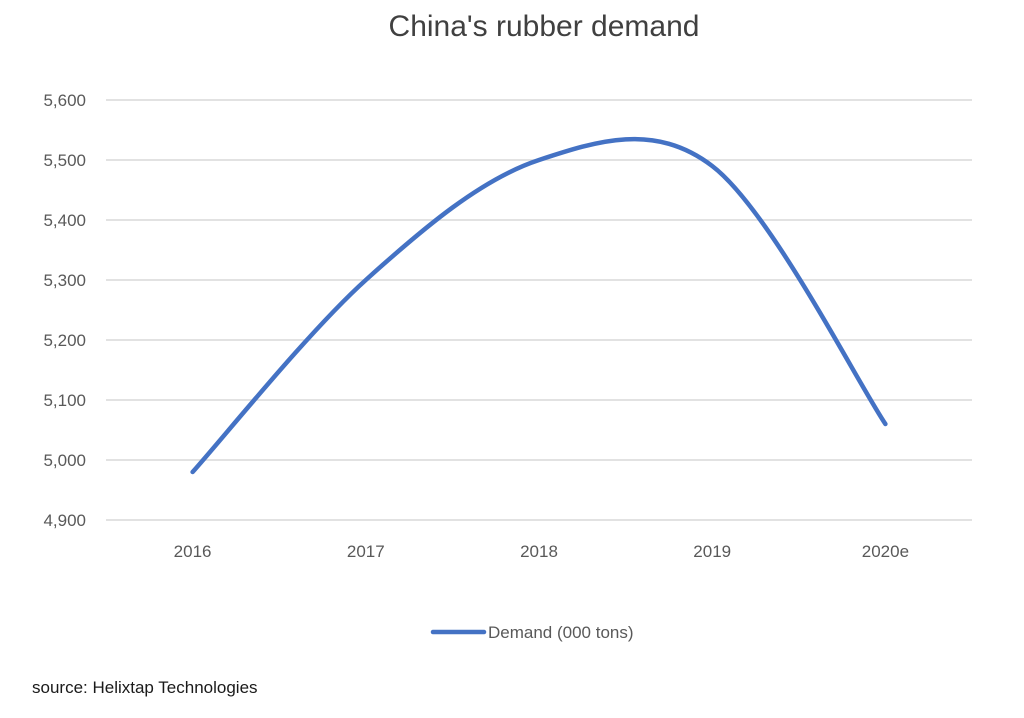  What do you see at coordinates (64, 340) in the screenshot?
I see `y-tick-label: 5,200` at bounding box center [64, 340].